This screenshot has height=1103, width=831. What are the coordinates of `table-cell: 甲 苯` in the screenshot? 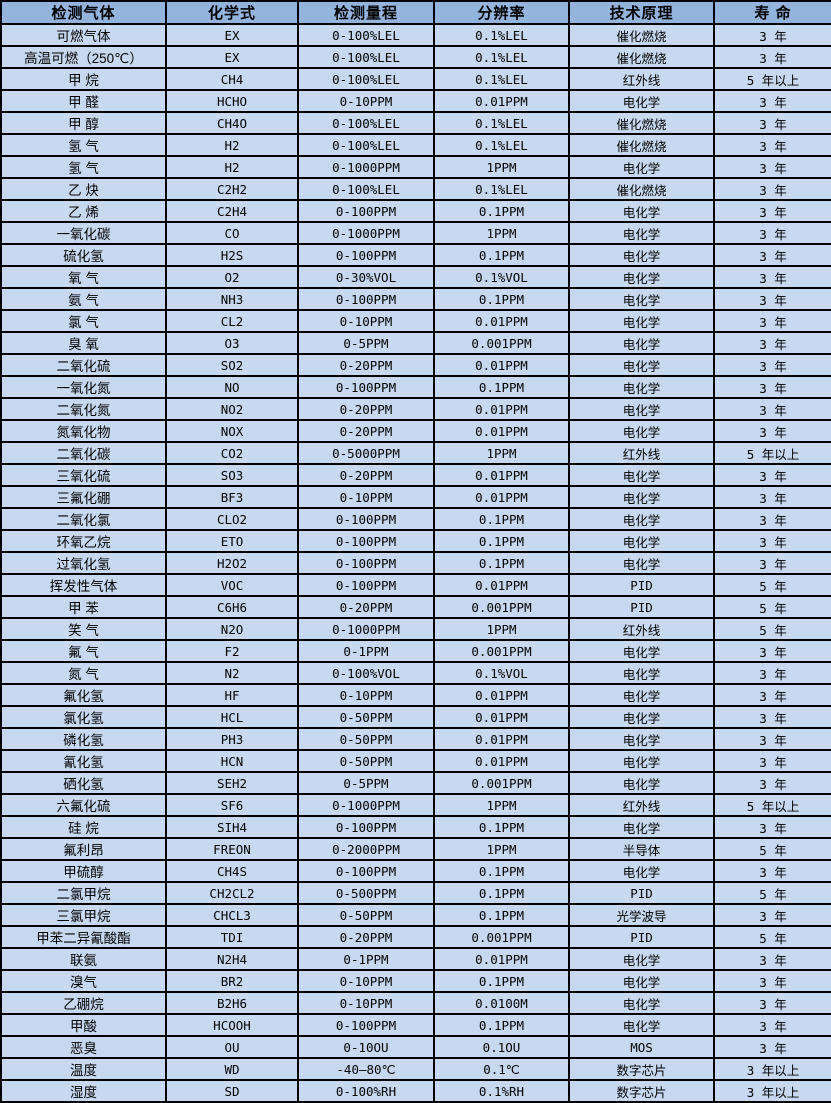 It's located at (83, 607).